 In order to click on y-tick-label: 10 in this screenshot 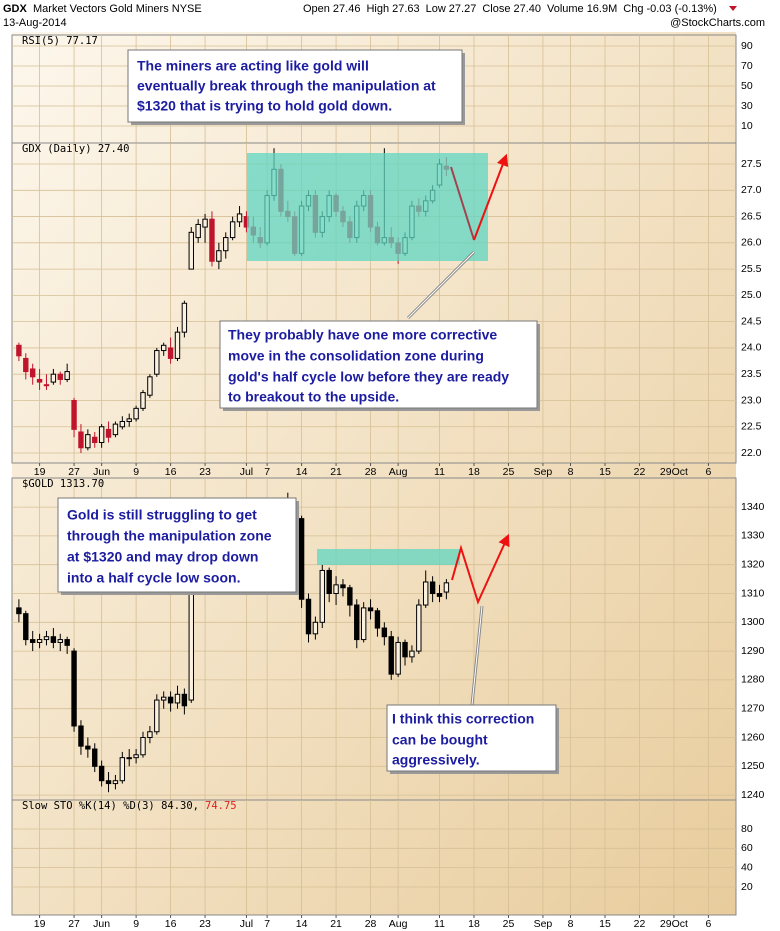, I will do `click(747, 126)`.